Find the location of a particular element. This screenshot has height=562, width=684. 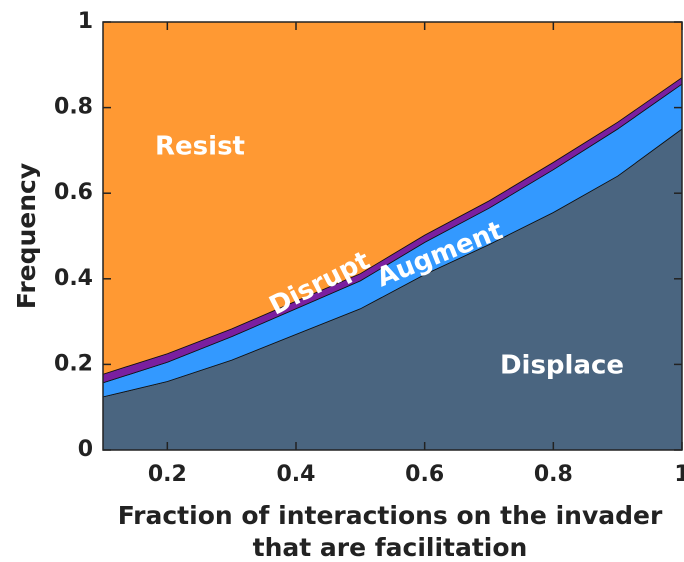

series-label: Resist is located at coordinates (200, 147).